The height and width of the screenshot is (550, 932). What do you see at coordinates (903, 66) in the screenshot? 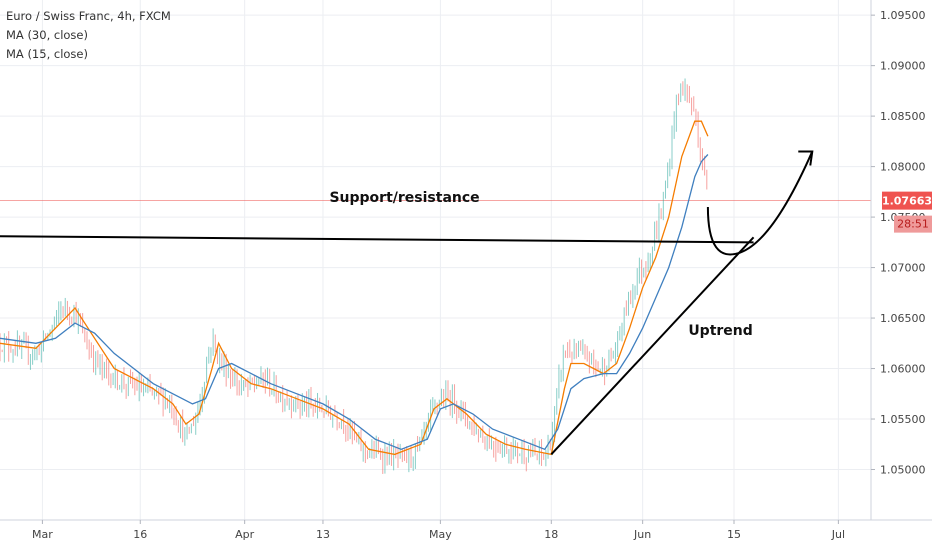
I see `y-tick-label: 1.09000` at bounding box center [903, 66].